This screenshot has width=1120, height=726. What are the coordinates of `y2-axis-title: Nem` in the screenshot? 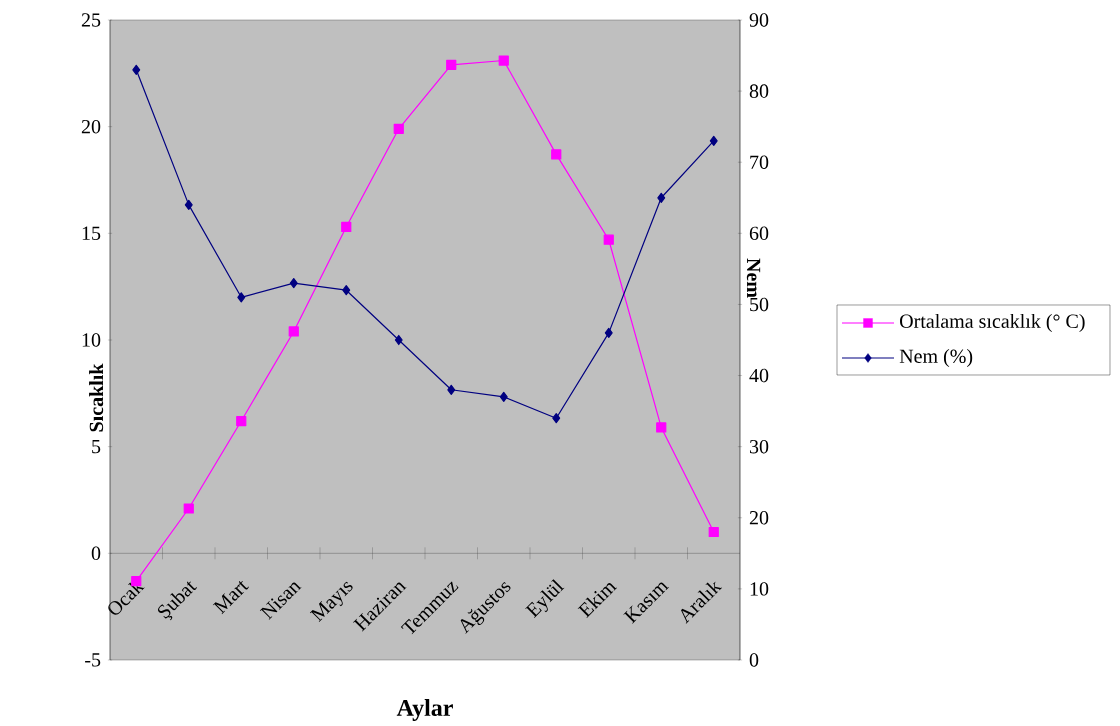 It's located at (753, 278).